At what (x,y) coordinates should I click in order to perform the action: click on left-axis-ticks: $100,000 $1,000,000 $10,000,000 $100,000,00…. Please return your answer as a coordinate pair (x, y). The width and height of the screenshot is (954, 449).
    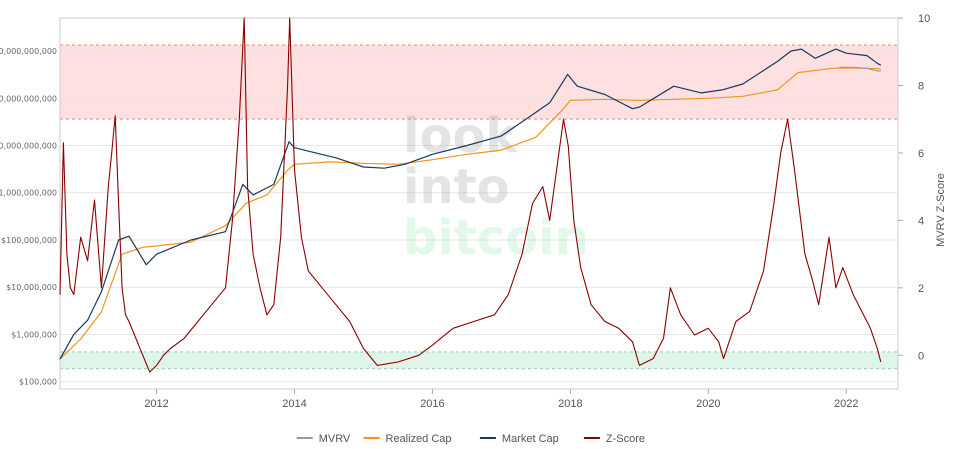
    Looking at the image, I should click on (28, 217).